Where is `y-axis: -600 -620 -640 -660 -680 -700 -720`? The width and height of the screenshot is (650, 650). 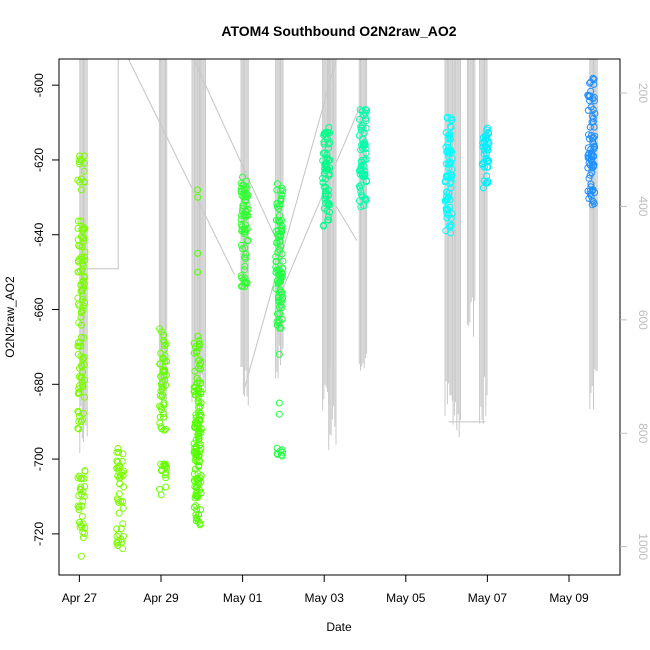
y-axis: -600 -620 -640 -660 -680 -700 -720 is located at coordinates (45, 309).